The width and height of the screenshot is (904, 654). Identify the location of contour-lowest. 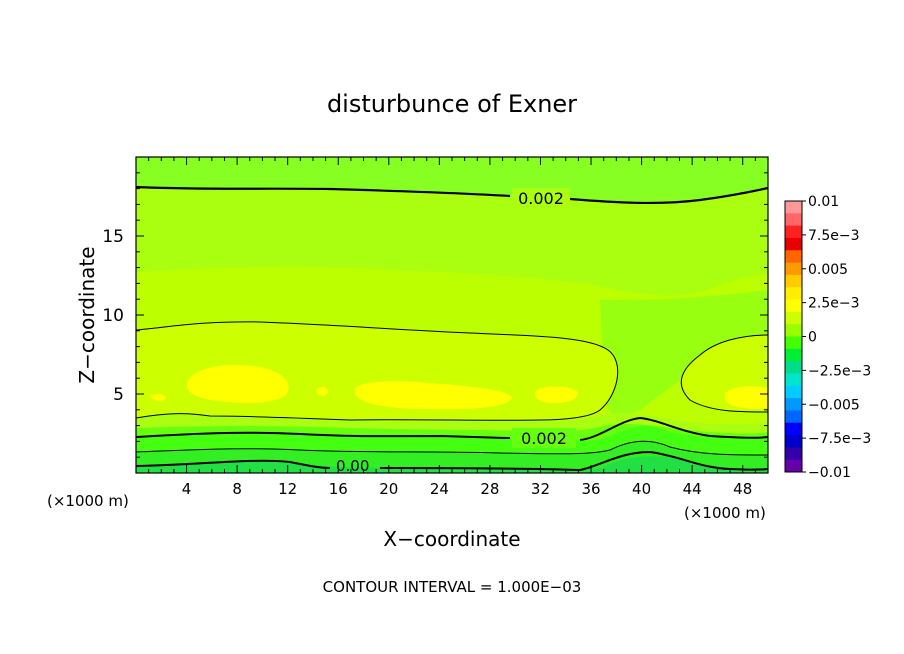
(452, 448).